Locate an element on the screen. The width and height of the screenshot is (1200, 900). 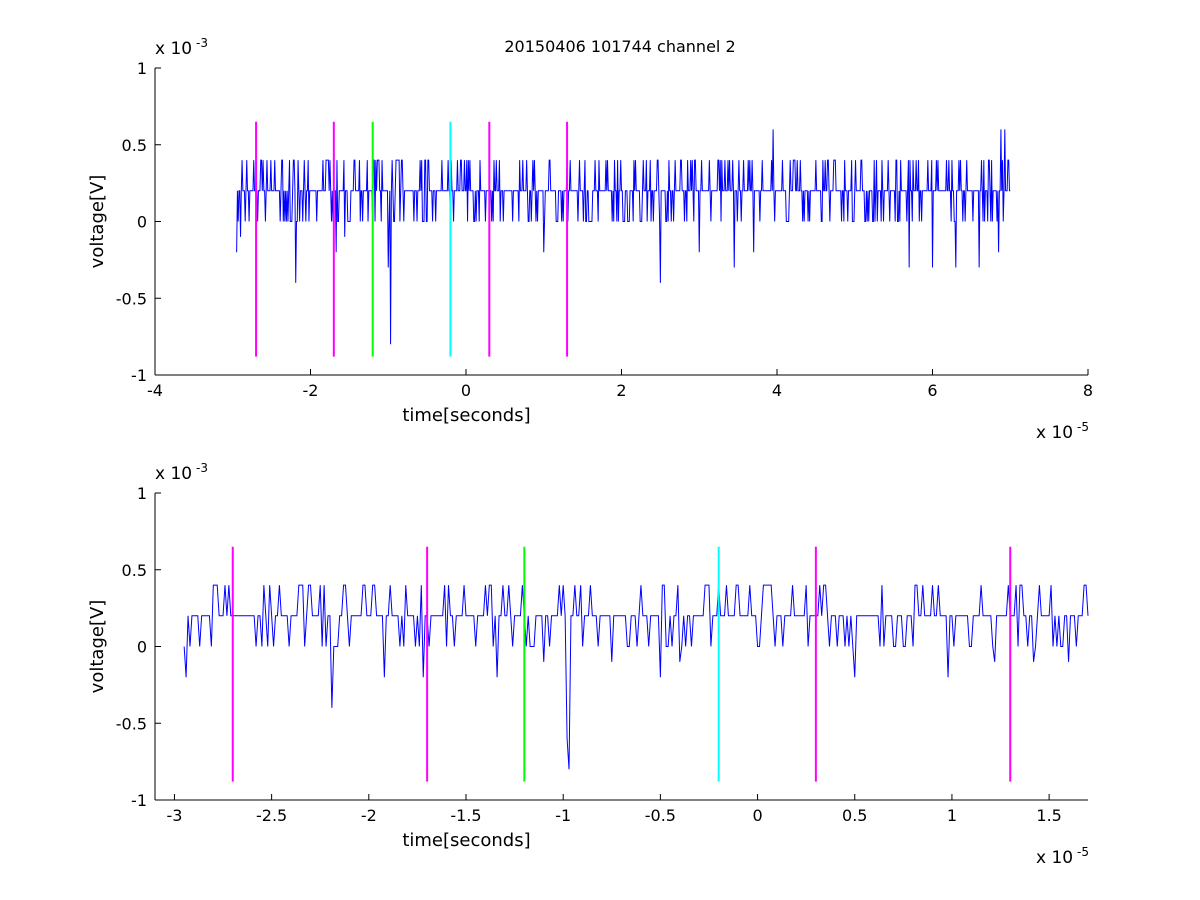
x-tick-label: 6 is located at coordinates (932, 390).